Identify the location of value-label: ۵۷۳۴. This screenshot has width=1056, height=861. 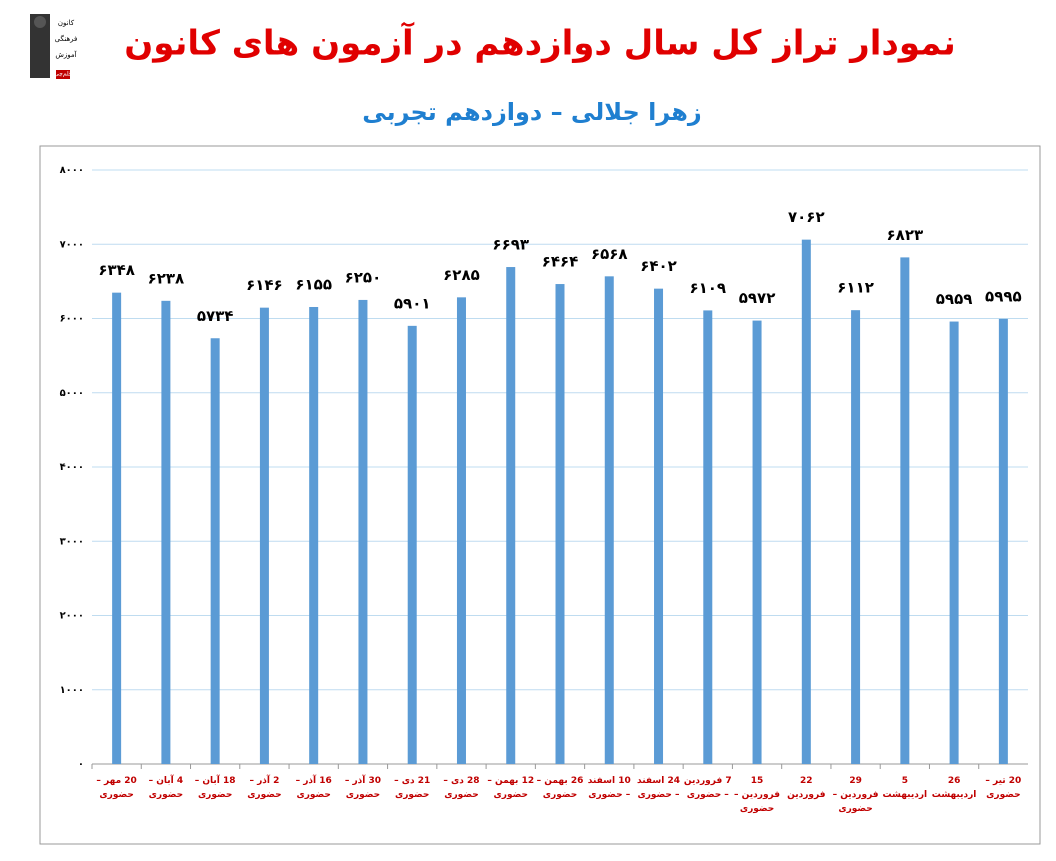
(215, 316).